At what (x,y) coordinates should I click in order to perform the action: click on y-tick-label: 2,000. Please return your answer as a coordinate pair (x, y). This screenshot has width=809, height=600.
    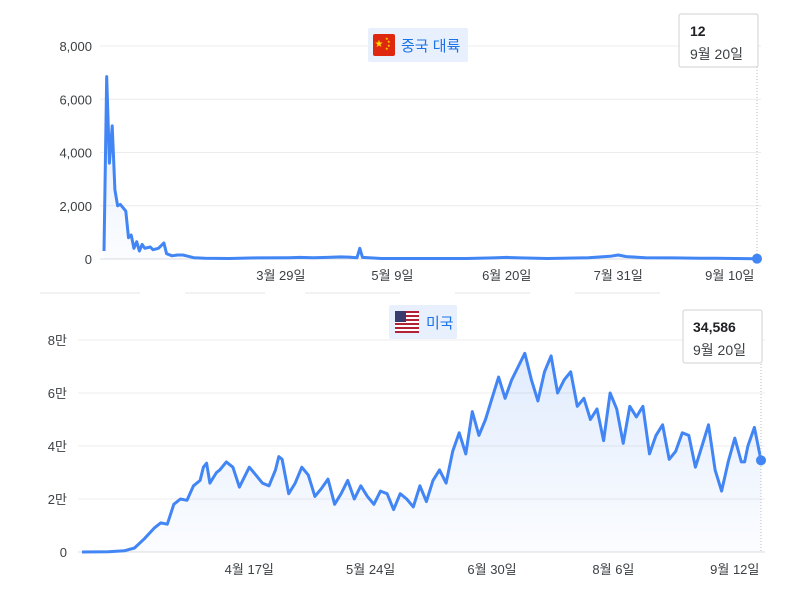
    Looking at the image, I should click on (75, 206).